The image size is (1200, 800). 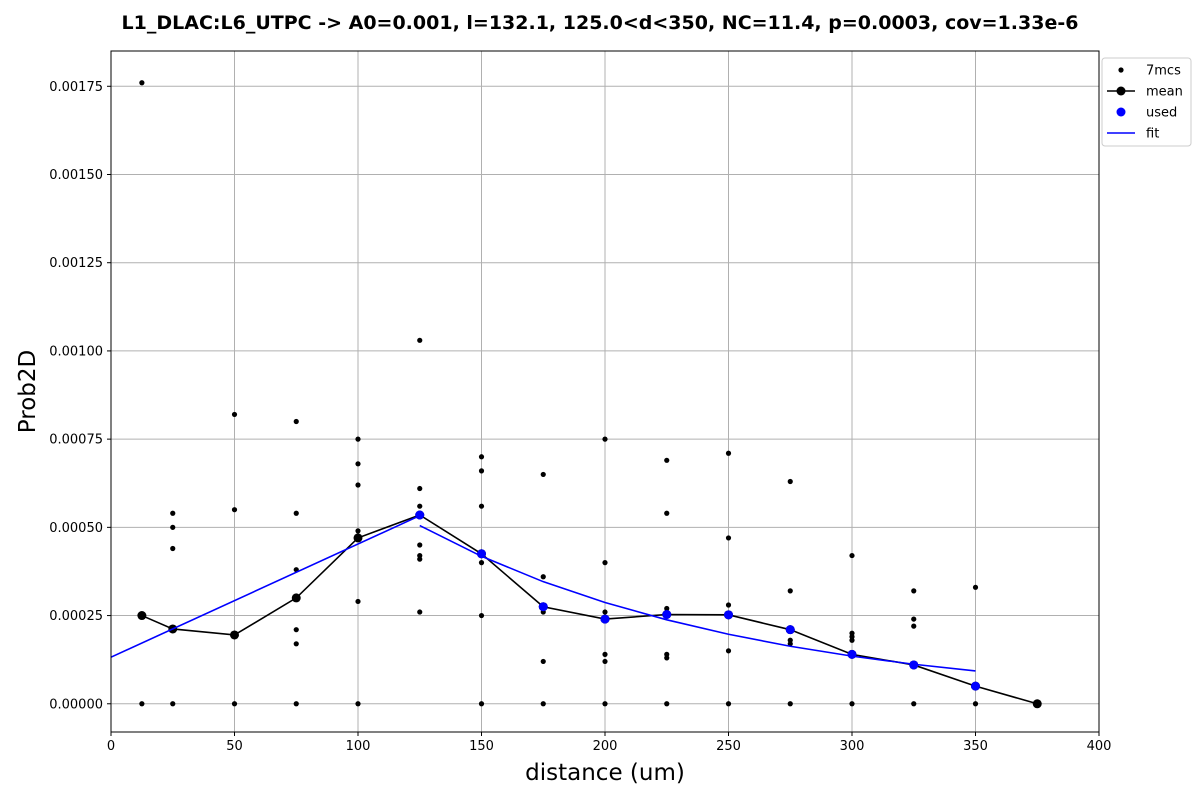 I want to click on x-tick-label: 100, so click(x=358, y=746).